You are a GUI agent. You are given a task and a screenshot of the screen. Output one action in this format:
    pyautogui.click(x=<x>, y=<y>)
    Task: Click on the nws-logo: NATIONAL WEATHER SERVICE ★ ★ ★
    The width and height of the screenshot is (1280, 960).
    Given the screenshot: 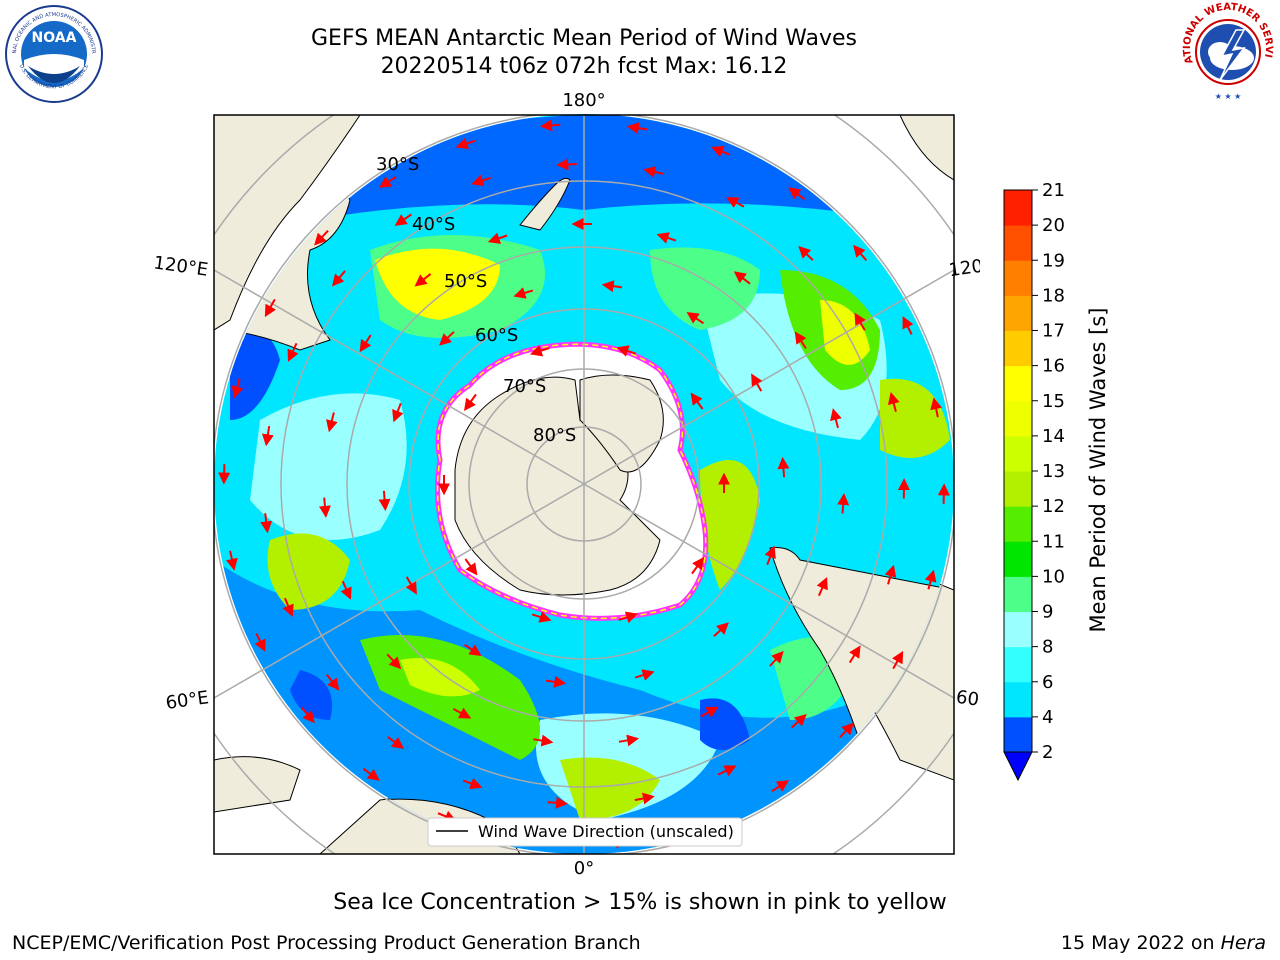 What is the action you would take?
    pyautogui.click(x=1227, y=51)
    